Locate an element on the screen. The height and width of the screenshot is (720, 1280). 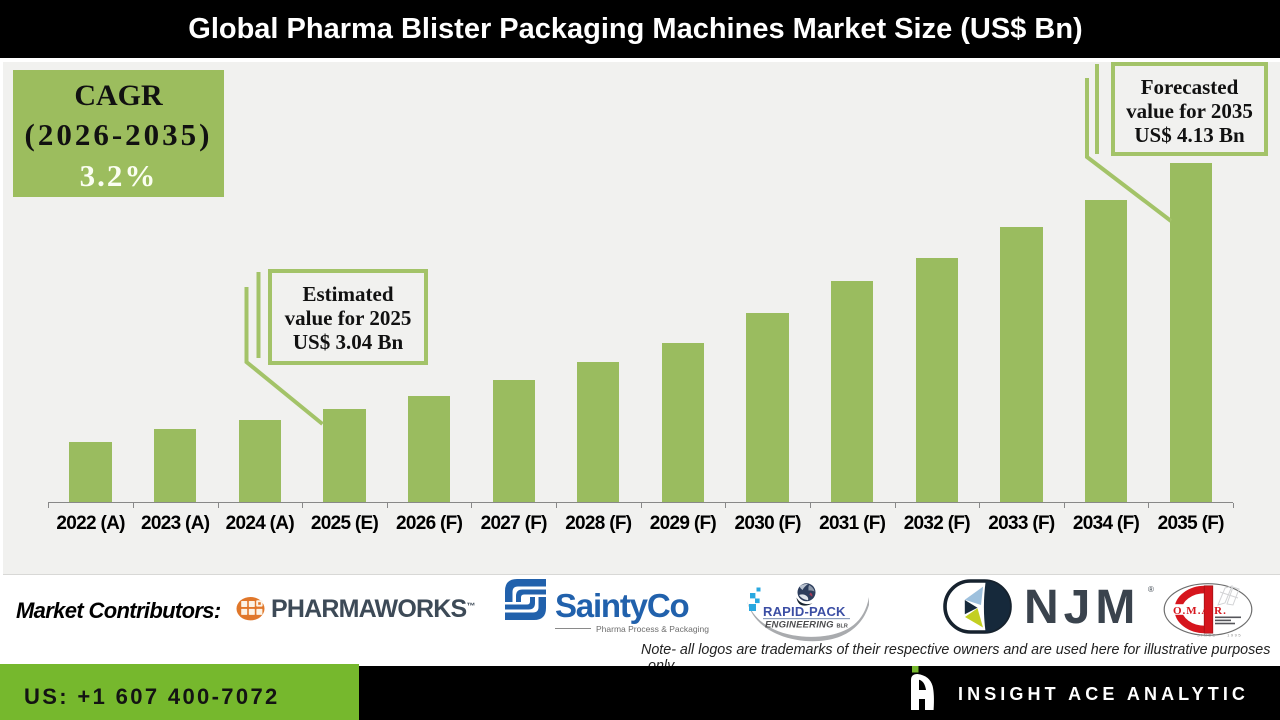
svg-text: ENGINEERING is located at coordinates (799, 625).